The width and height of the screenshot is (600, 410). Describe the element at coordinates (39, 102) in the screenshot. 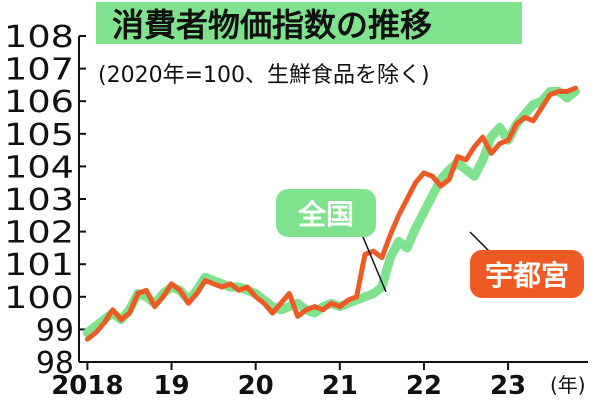

I see `y-tick-label: 106` at that location.